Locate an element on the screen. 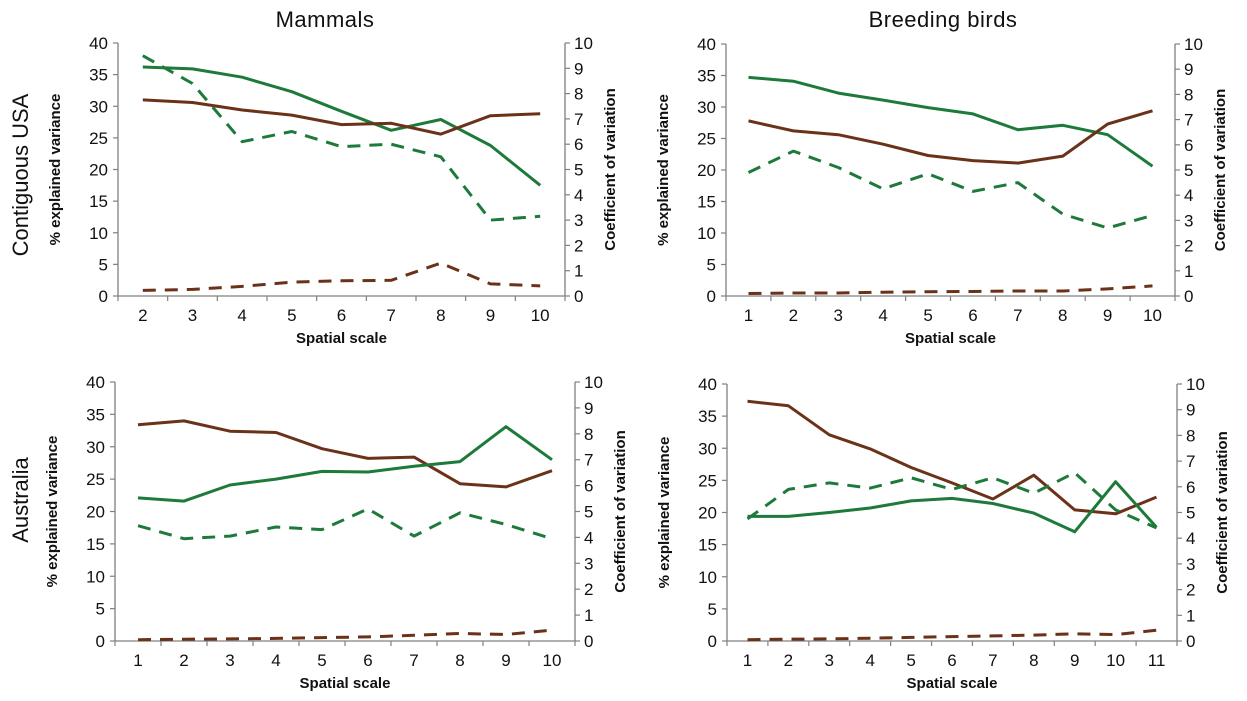 Image resolution: width=1247 pixels, height=701 pixels. left-tick-label: 15 is located at coordinates (95, 544).